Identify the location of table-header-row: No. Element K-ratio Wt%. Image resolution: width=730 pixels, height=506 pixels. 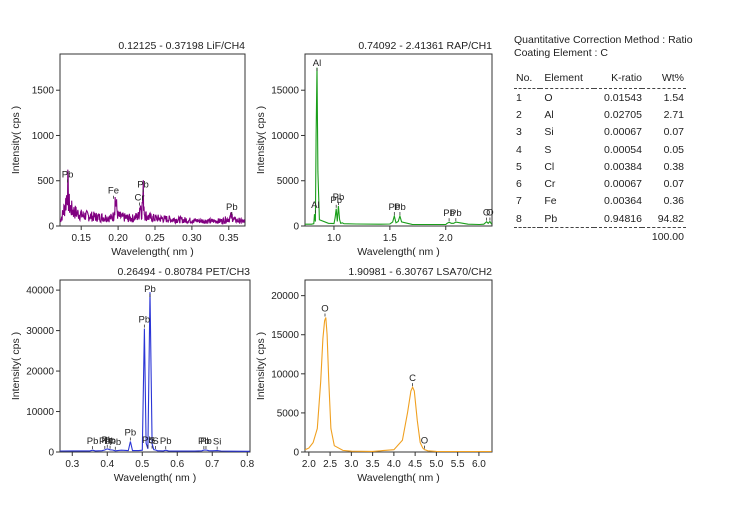
(600, 78).